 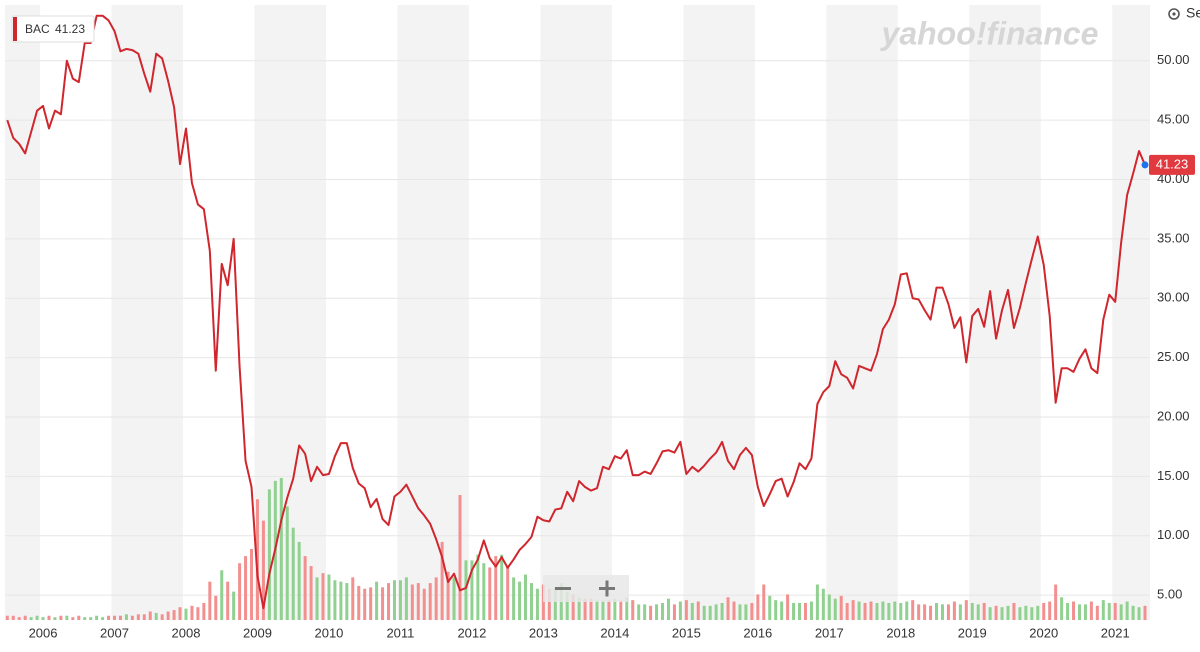 I want to click on x-tick-label: 2010, so click(x=328, y=632).